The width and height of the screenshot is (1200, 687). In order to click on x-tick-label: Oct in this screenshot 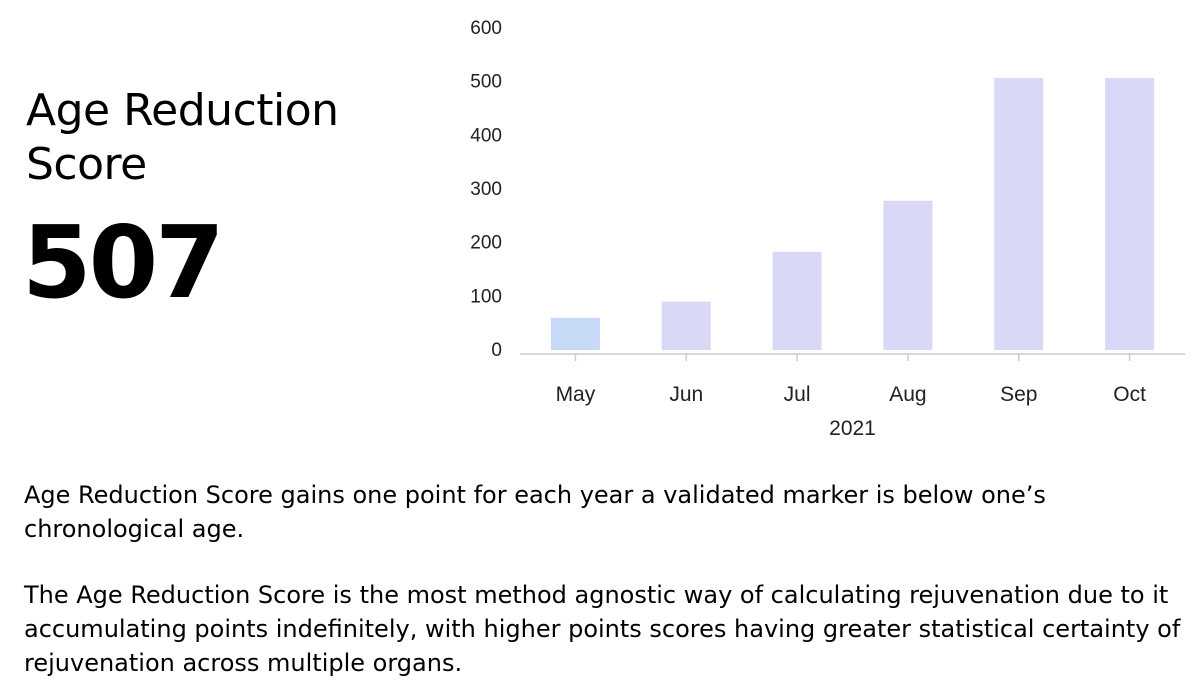, I will do `click(1129, 394)`.